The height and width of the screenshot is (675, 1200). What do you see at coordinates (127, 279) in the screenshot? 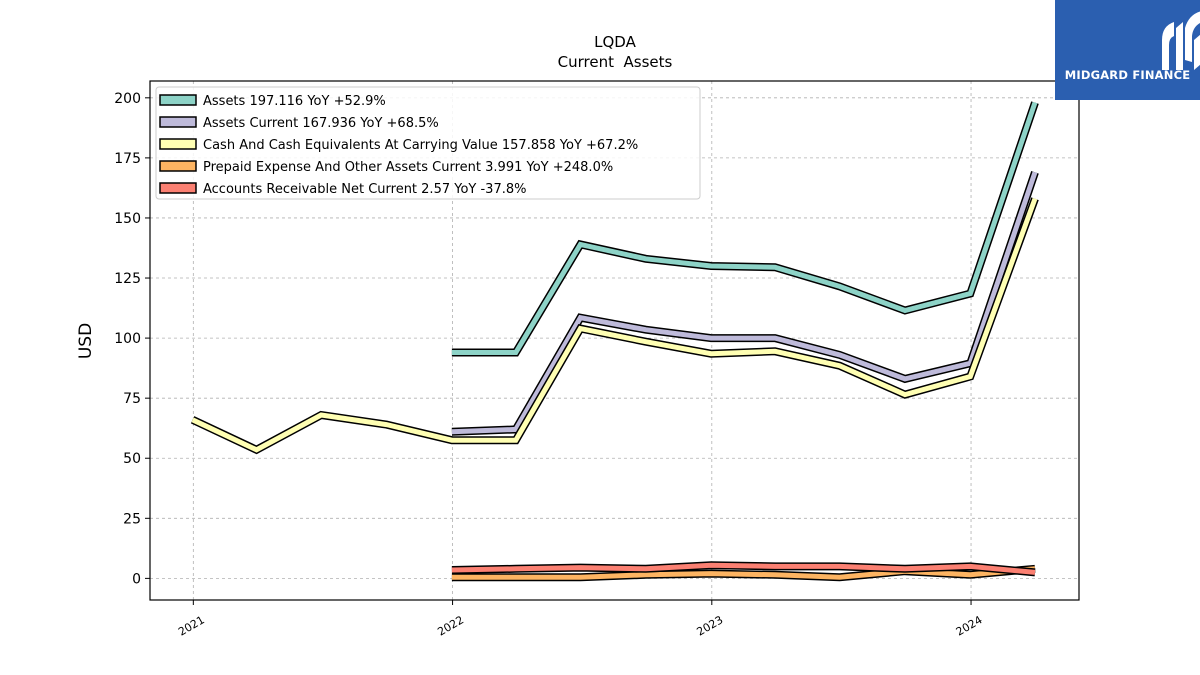
I see `y-tick-label: 125` at bounding box center [127, 279].